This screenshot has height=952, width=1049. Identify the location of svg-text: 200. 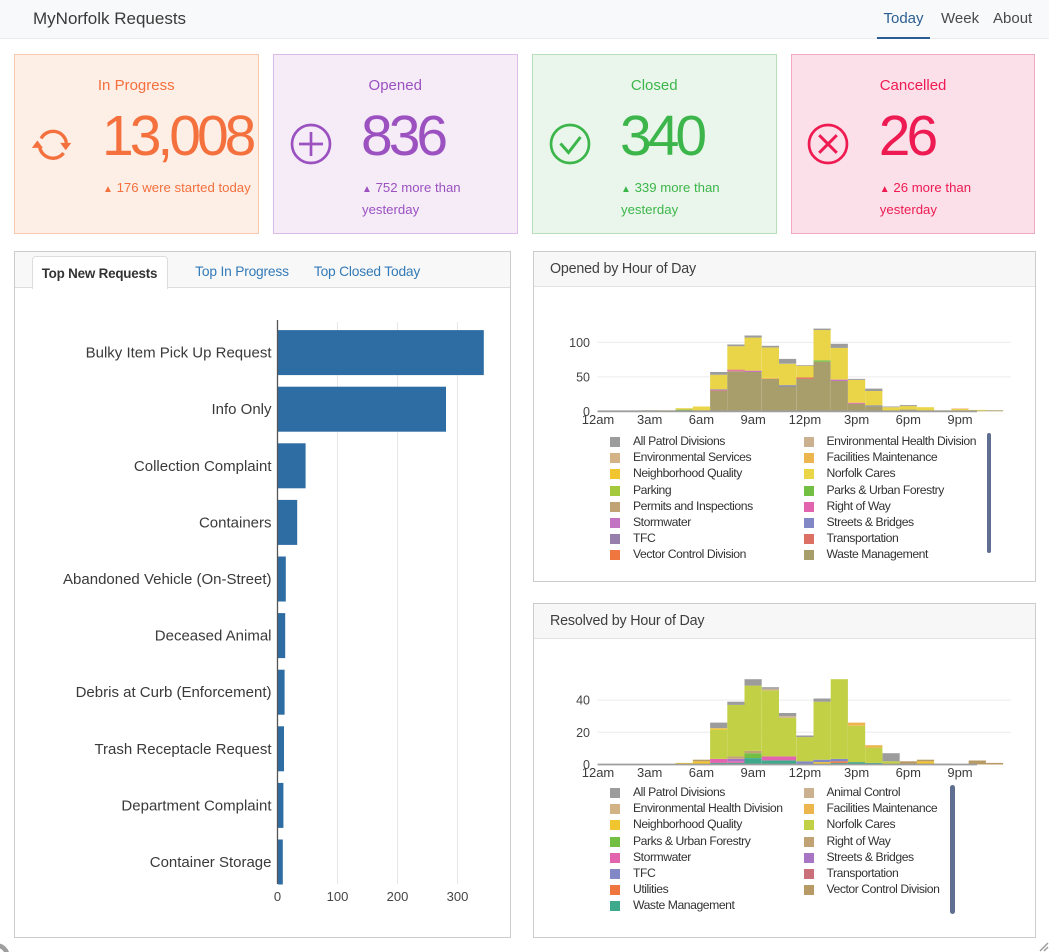
(398, 896).